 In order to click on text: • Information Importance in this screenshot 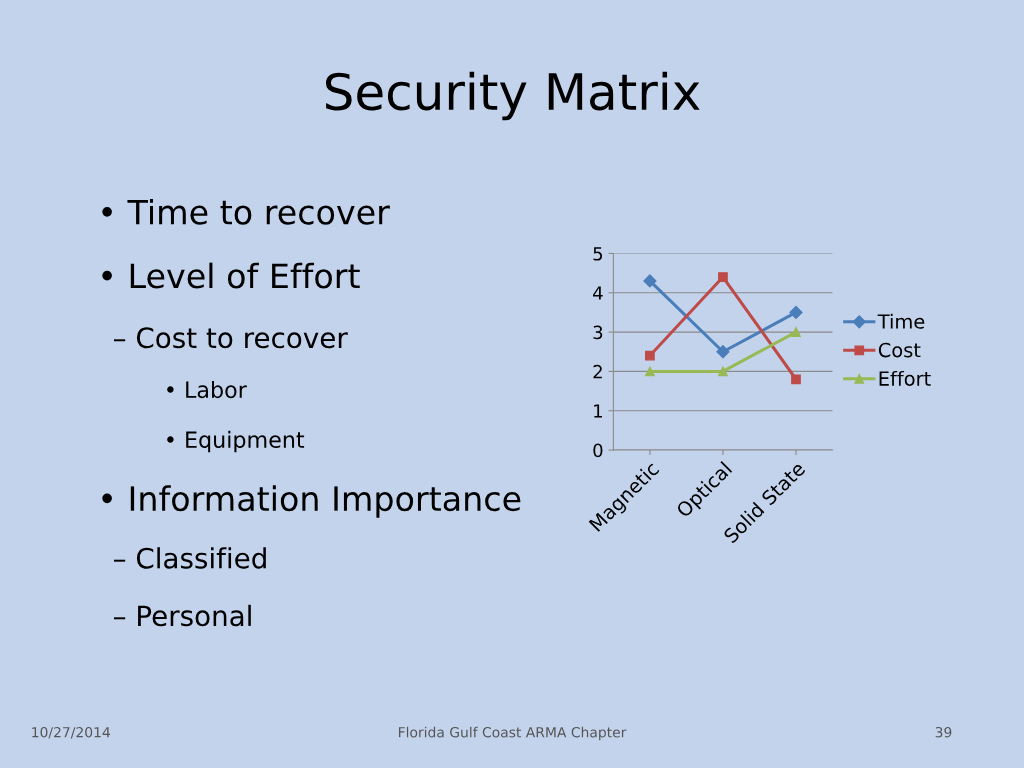, I will do `click(311, 501)`.